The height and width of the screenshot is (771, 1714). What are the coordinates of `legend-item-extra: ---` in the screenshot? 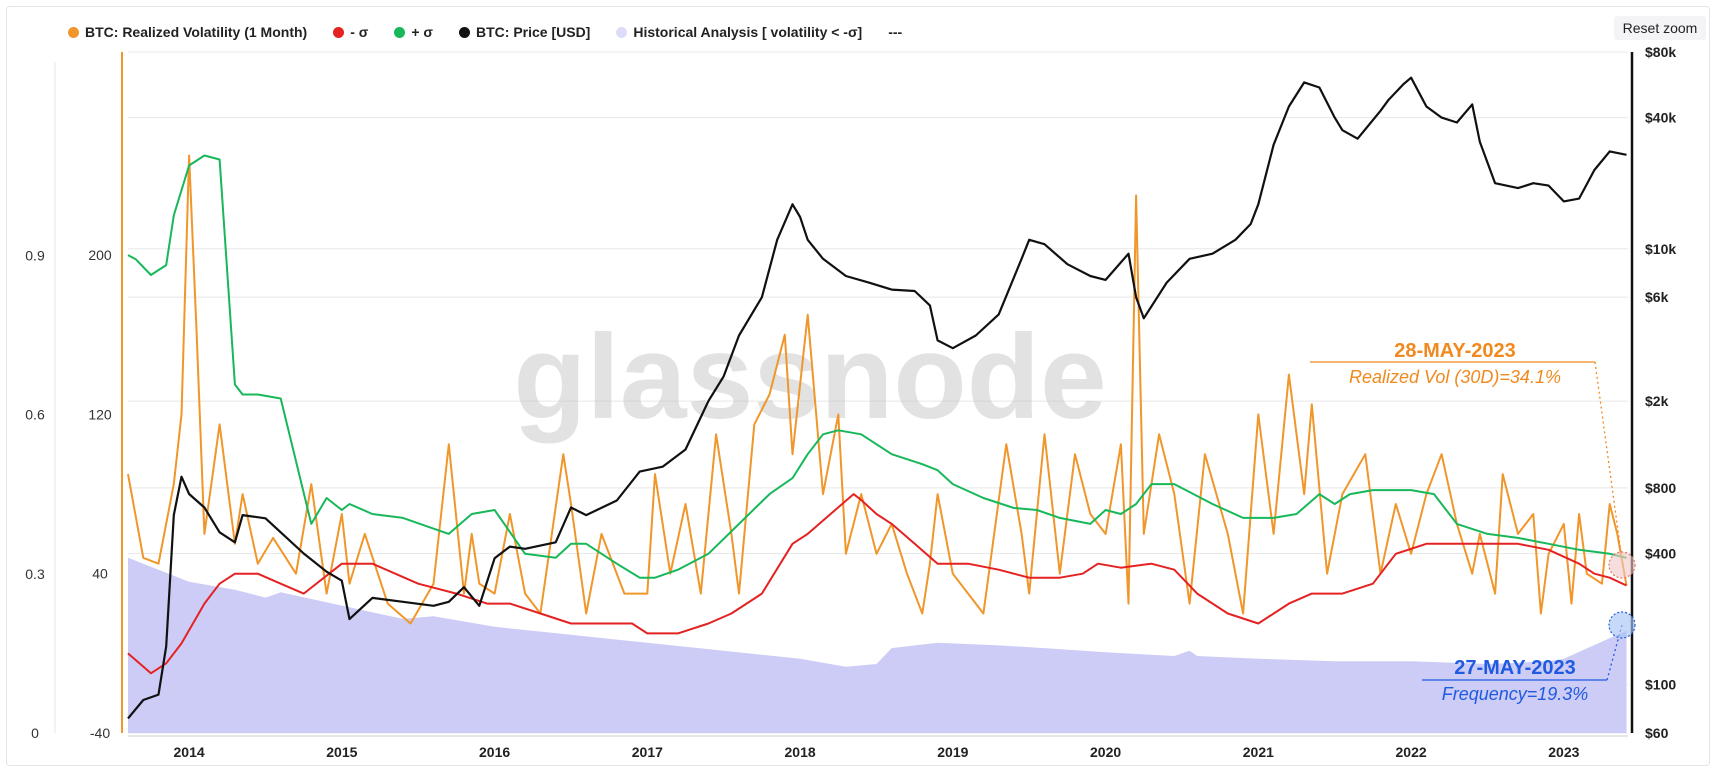 It's located at (895, 32).